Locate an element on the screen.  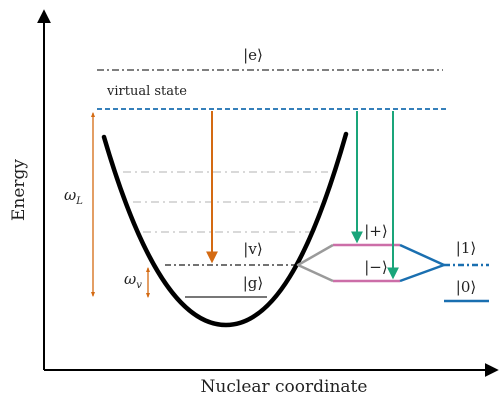
omega-L-label: ωL is located at coordinates (73, 196).